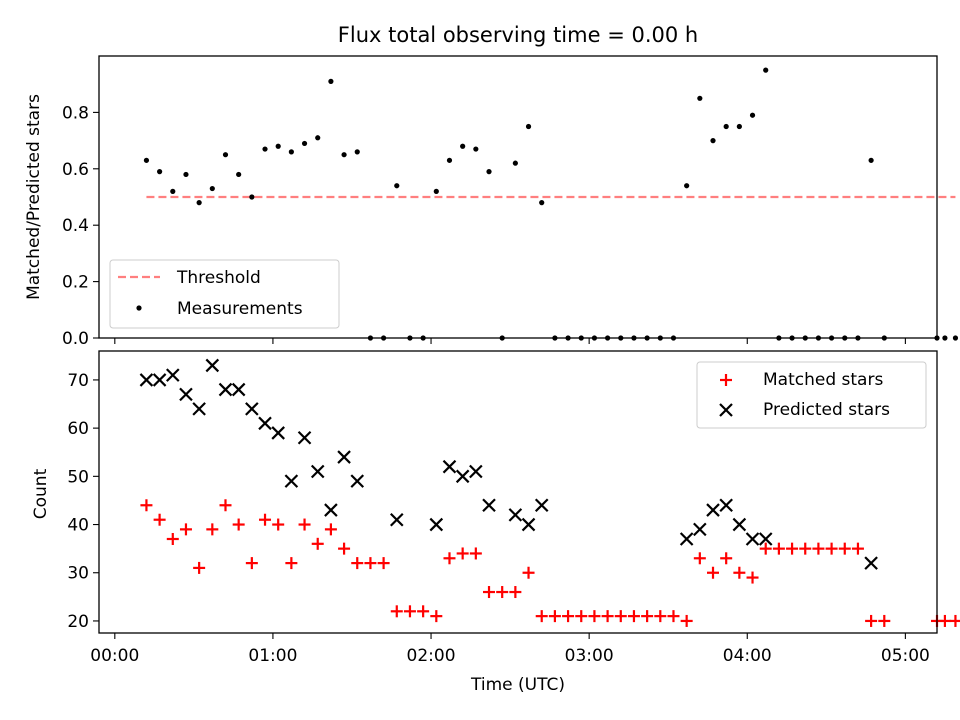 This screenshot has width=960, height=720. What do you see at coordinates (139, 308) in the screenshot?
I see `legend-measurements-swatch` at bounding box center [139, 308].